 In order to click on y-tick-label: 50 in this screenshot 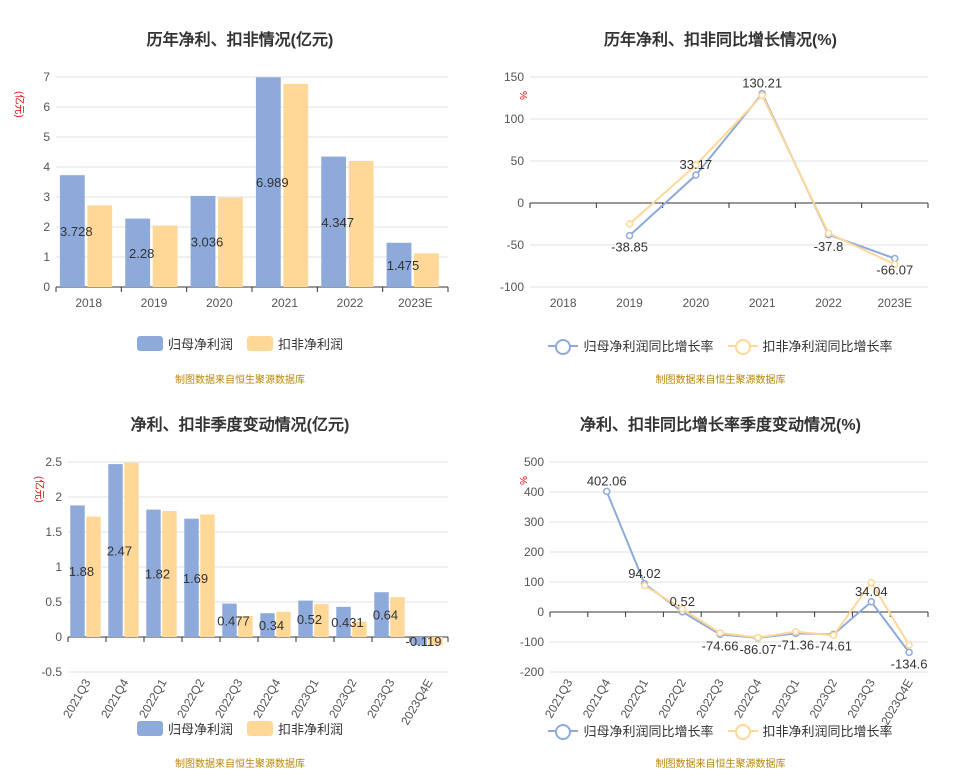, I will do `click(518, 161)`.